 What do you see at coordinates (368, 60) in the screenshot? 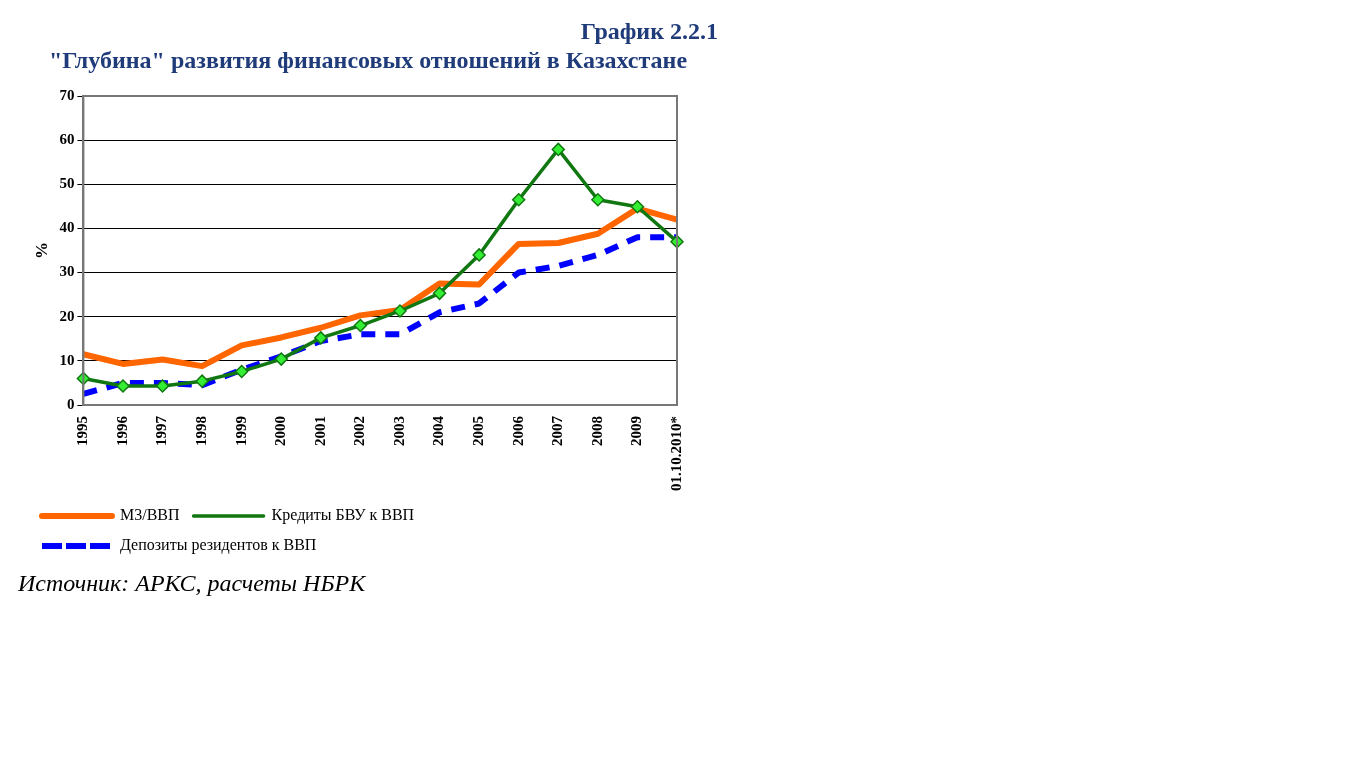
I see `chart-title: "Глубина" развития финансовых отношений в Казахстане` at bounding box center [368, 60].